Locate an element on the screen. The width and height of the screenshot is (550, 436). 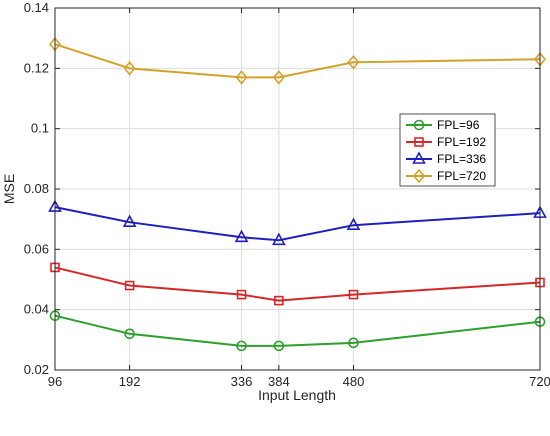
legend-label: FPL=720 is located at coordinates (461, 176).